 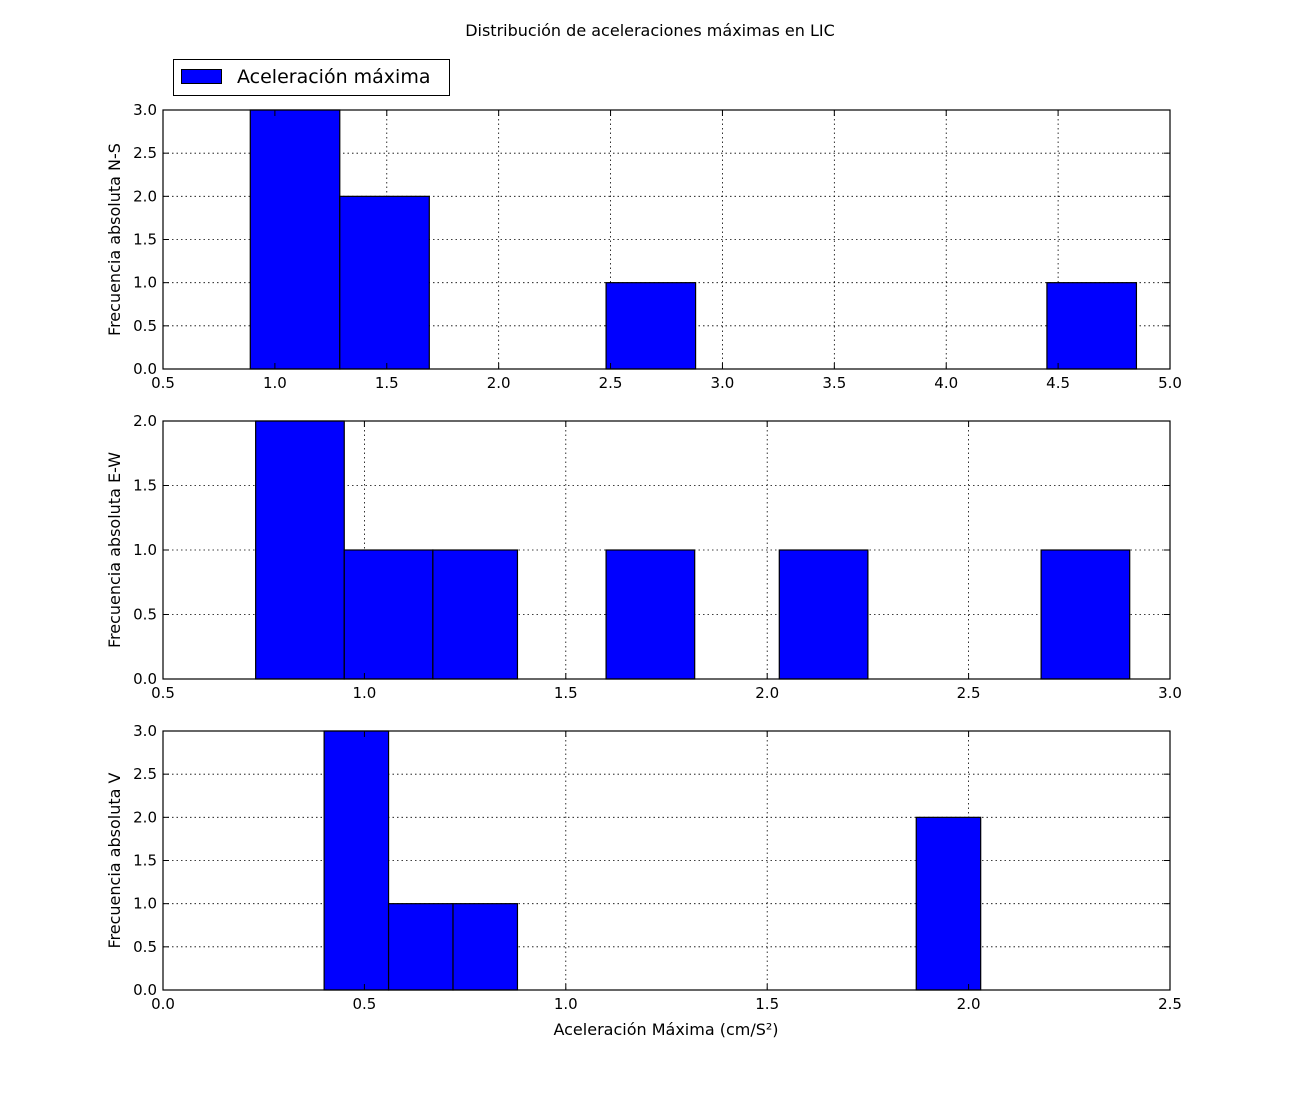 What do you see at coordinates (114, 239) in the screenshot?
I see `y-axis-label: Frecuencia absoluta N-S` at bounding box center [114, 239].